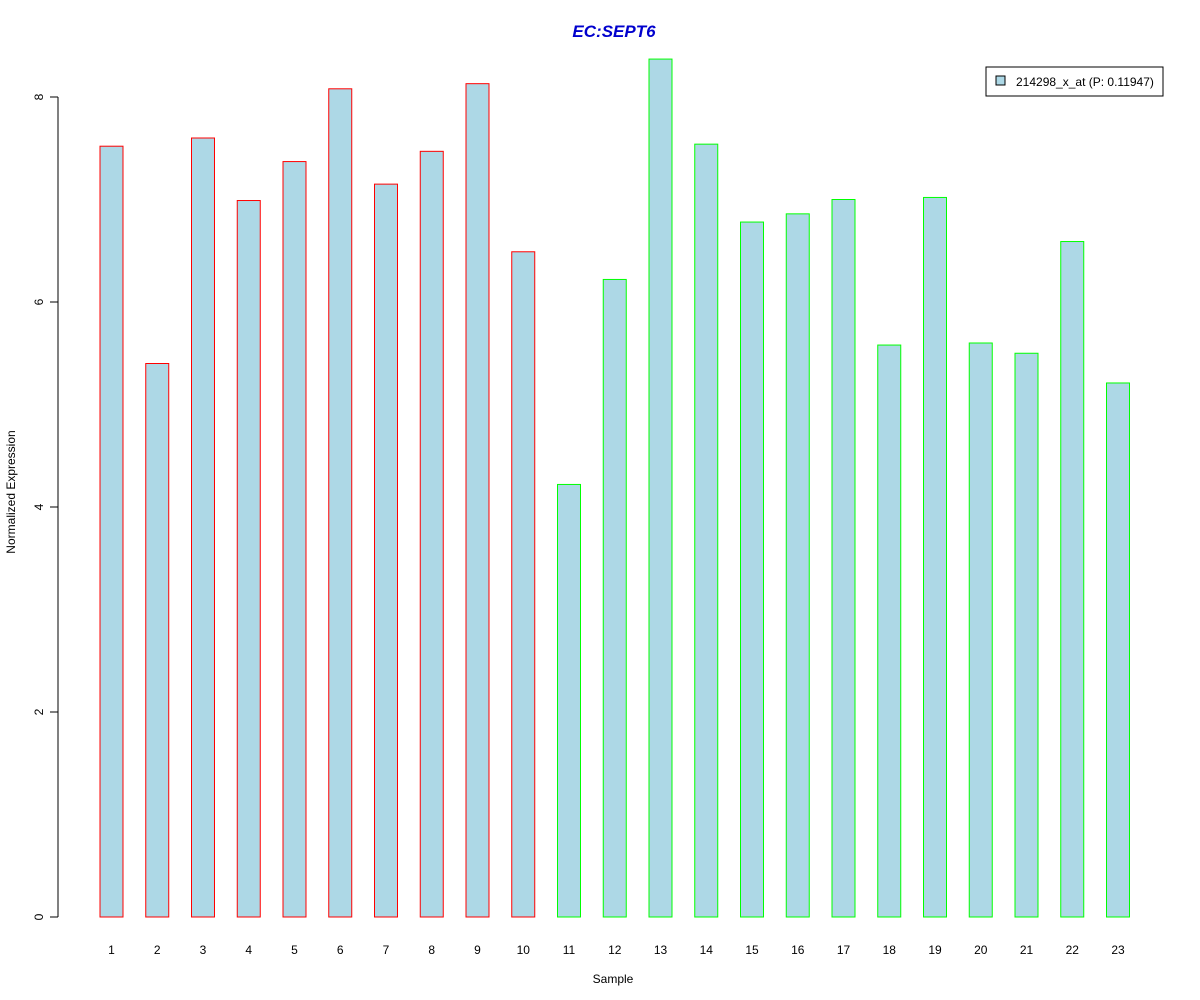  I want to click on x-tick-label: 12, so click(615, 950).